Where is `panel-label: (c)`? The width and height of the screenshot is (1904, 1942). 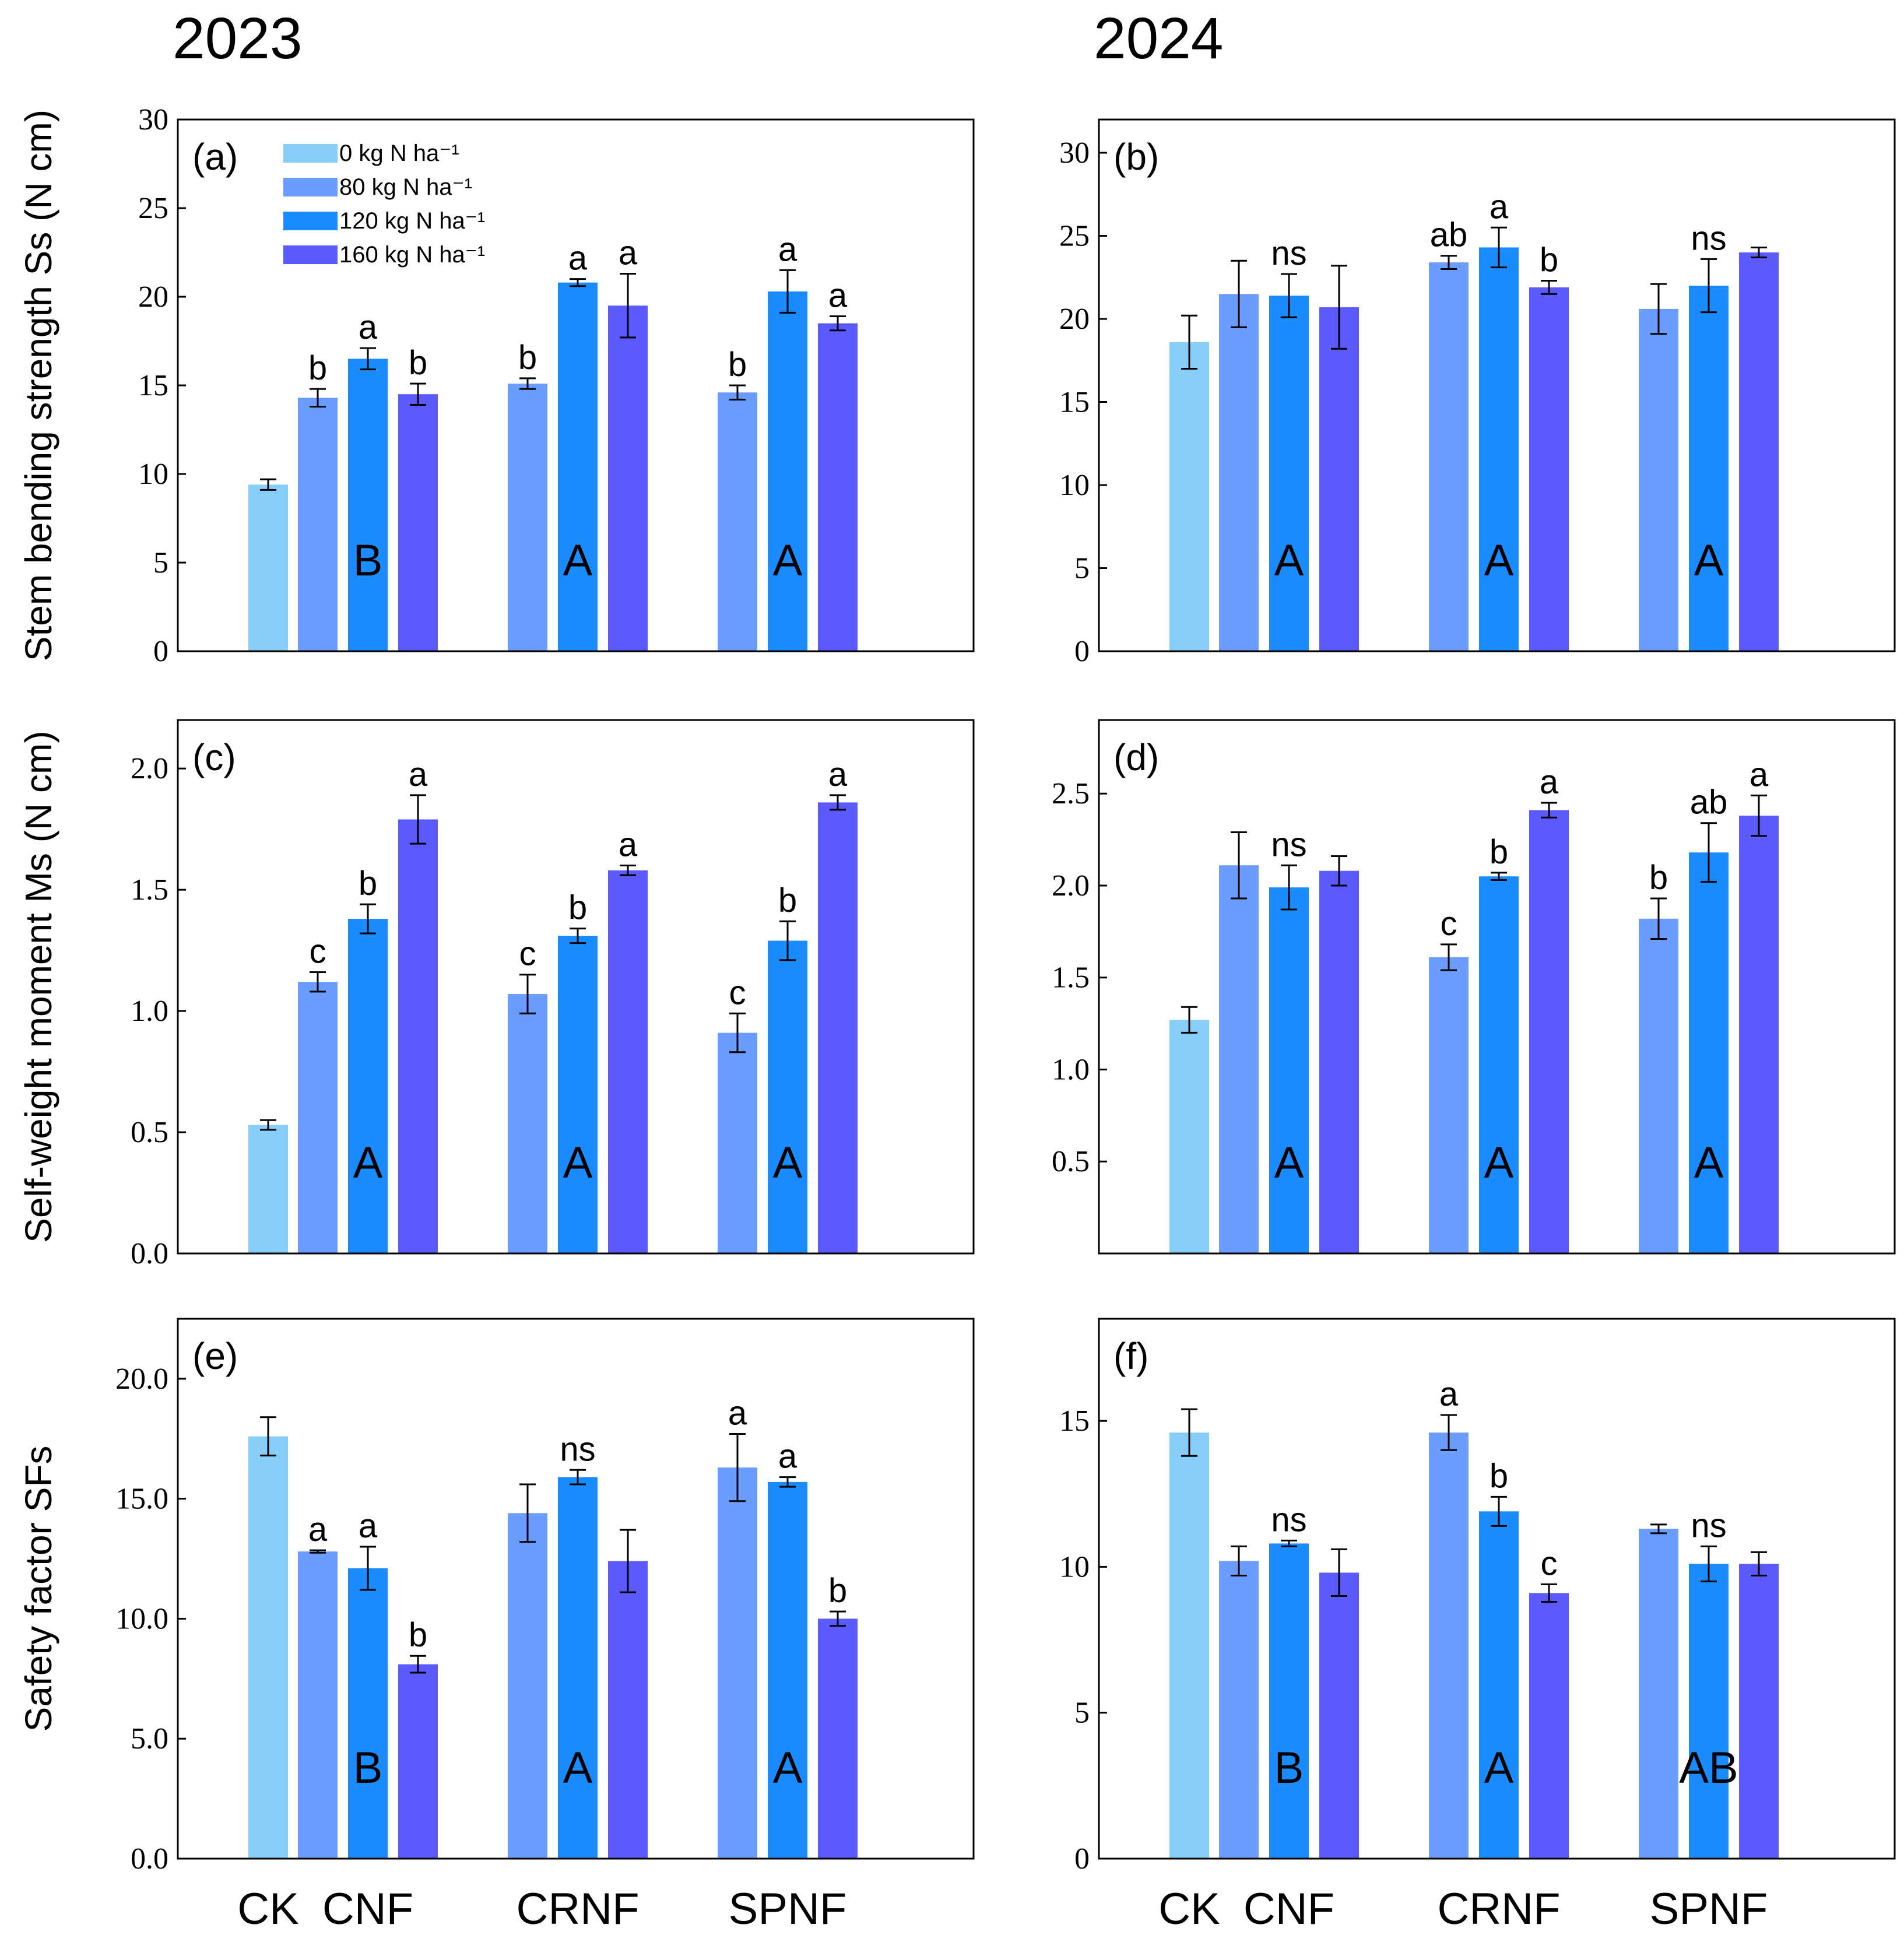 panel-label: (c) is located at coordinates (214, 757).